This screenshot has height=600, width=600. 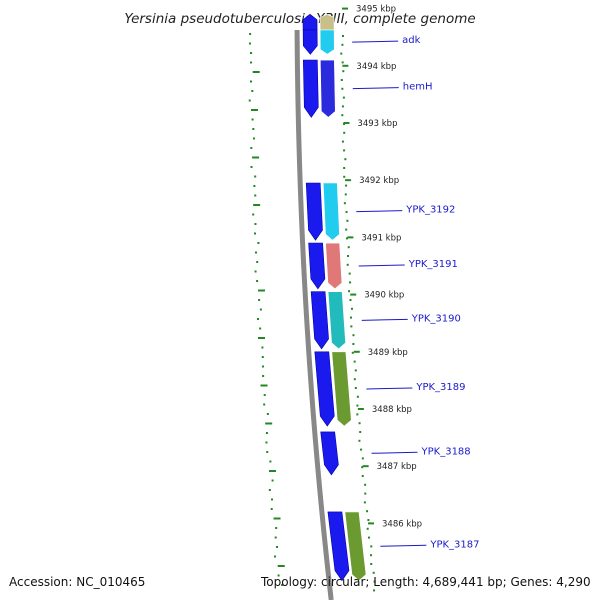 What do you see at coordinates (440, 387) in the screenshot?
I see `gene-label: YPK_3189` at bounding box center [440, 387].